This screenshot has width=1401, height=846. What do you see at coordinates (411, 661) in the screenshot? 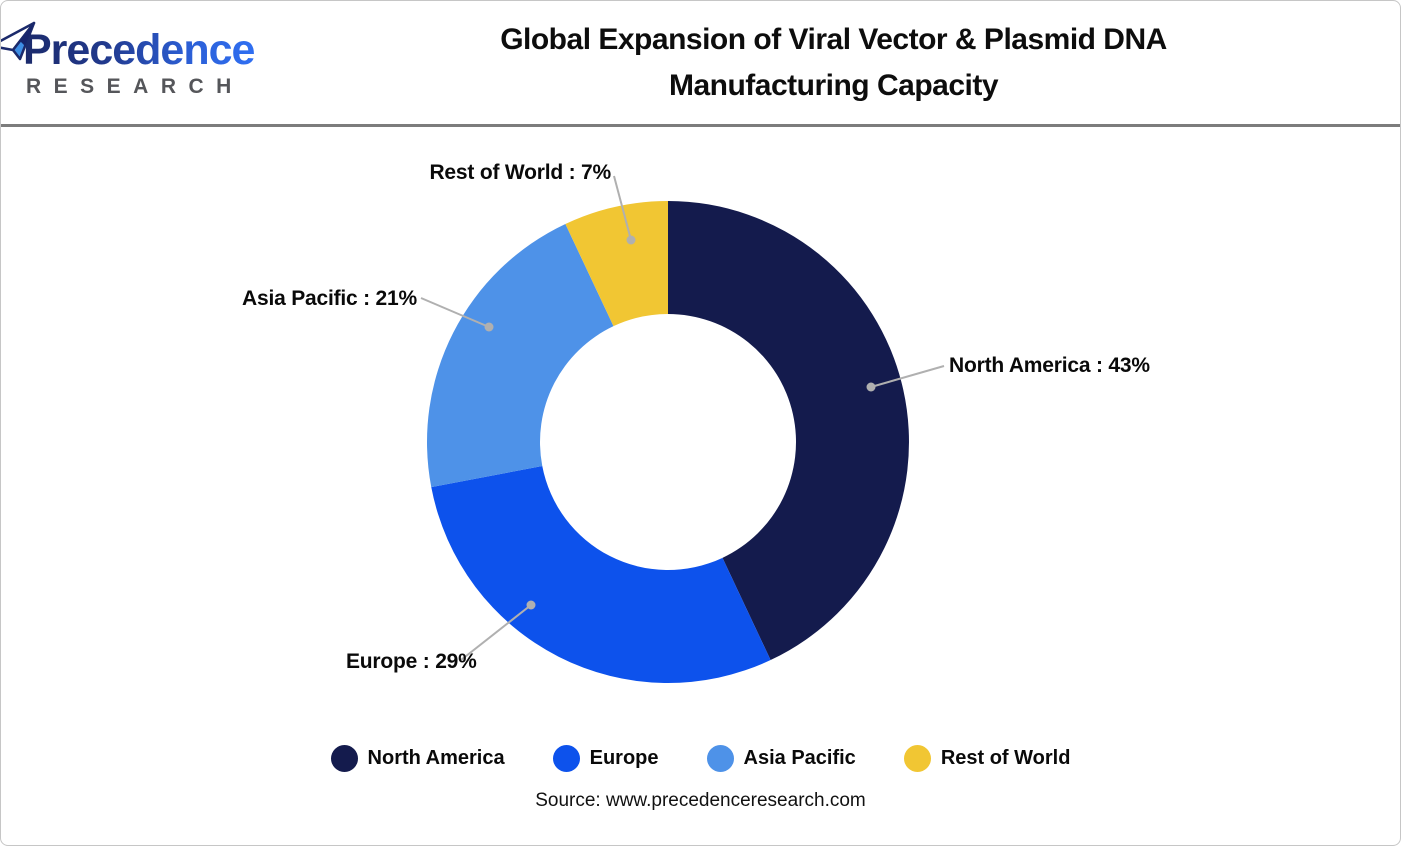
I see `callout-europe: Europe : 29%` at bounding box center [411, 661].